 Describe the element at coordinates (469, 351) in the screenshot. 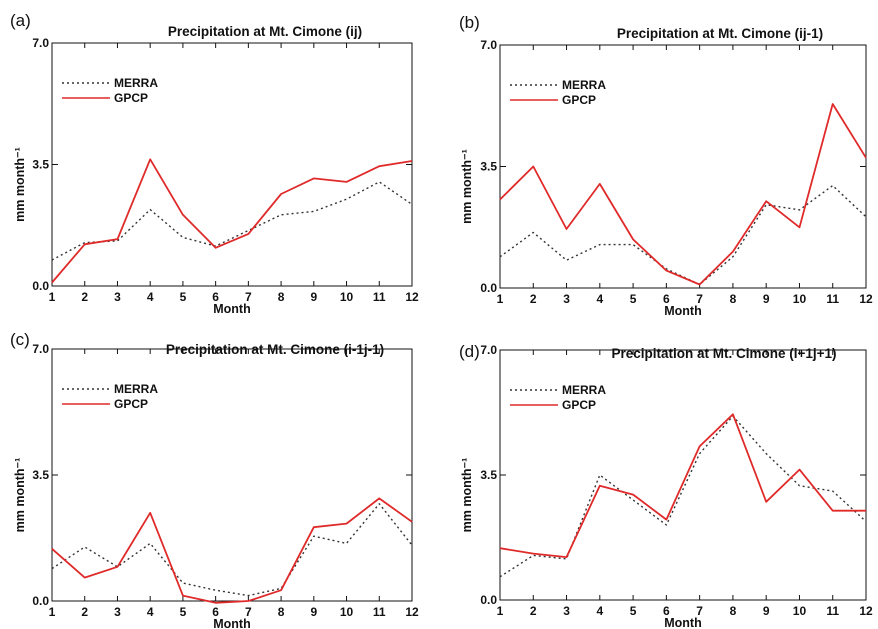

I see `panel-label: (d)` at that location.